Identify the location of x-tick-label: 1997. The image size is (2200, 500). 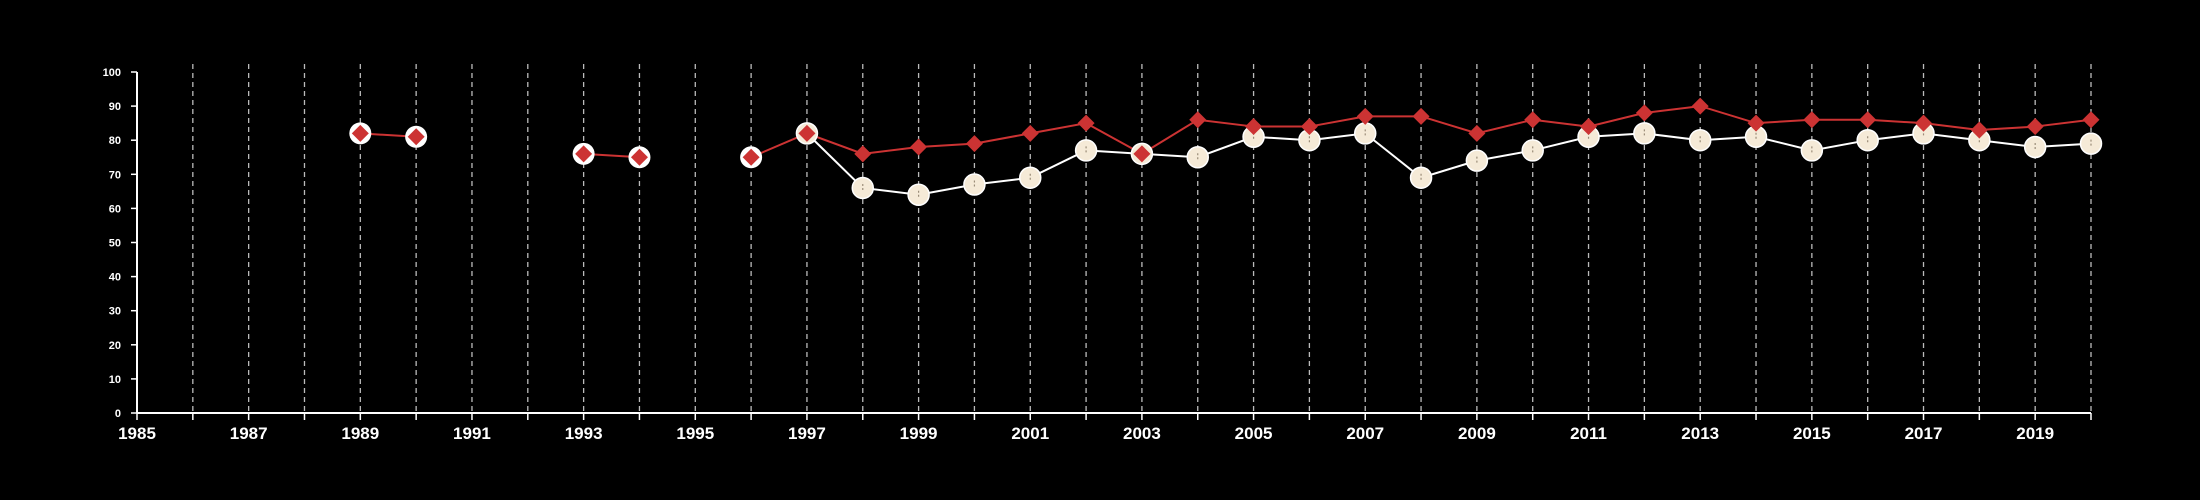
(807, 433).